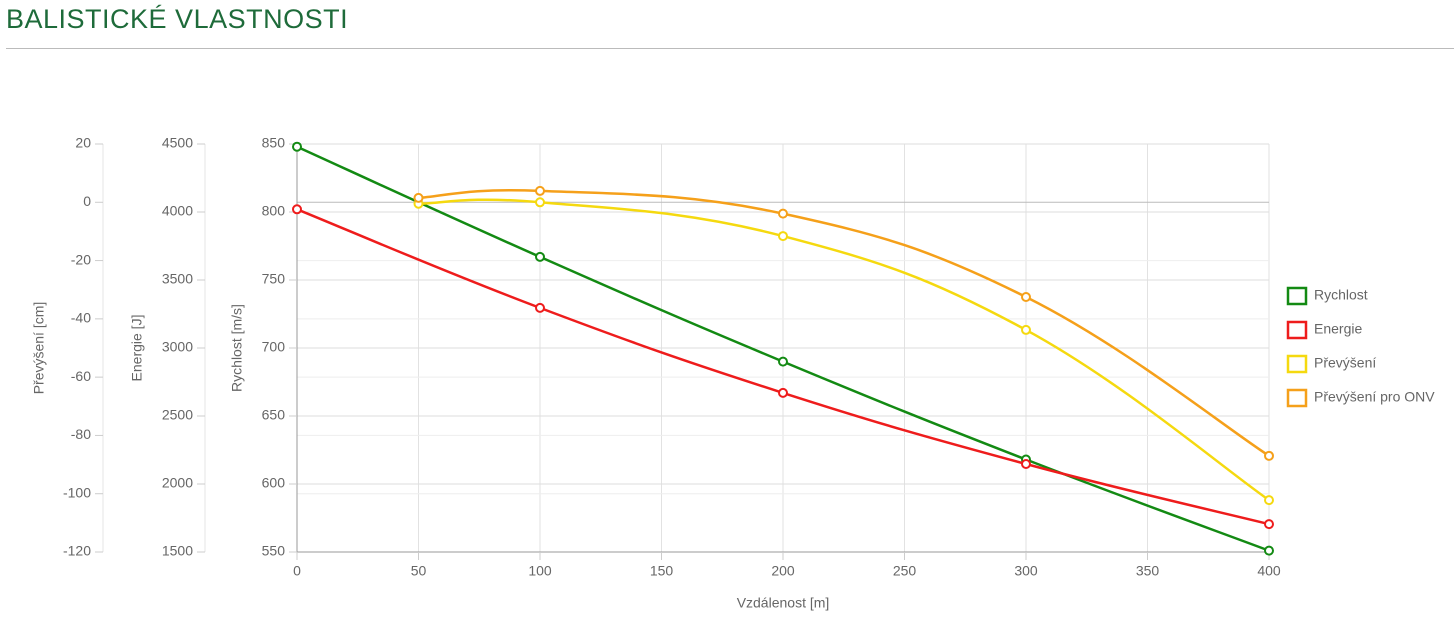  I want to click on y-axis-title: Rychlost [m/s], so click(237, 348).